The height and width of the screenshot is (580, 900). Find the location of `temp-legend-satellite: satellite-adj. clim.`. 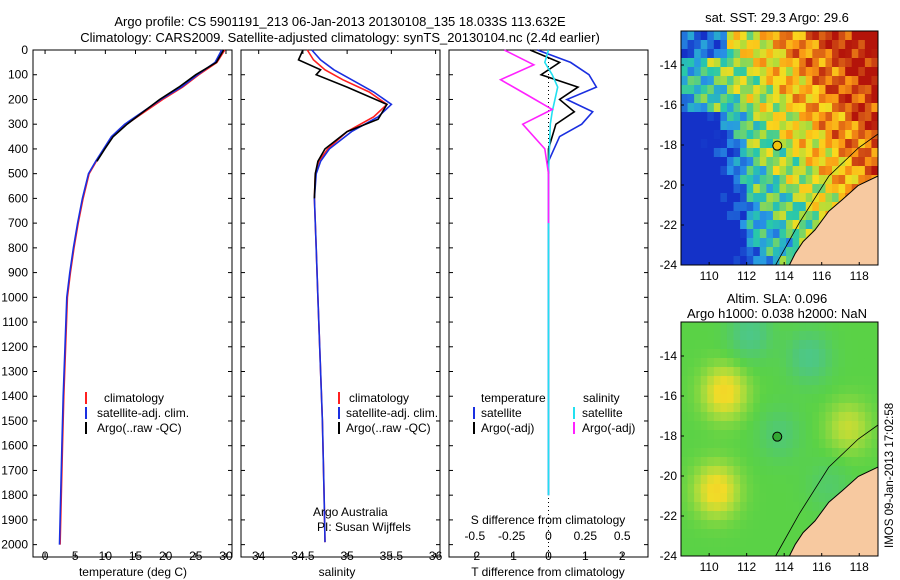

temp-legend-satellite: satellite-adj. clim. is located at coordinates (143, 413).